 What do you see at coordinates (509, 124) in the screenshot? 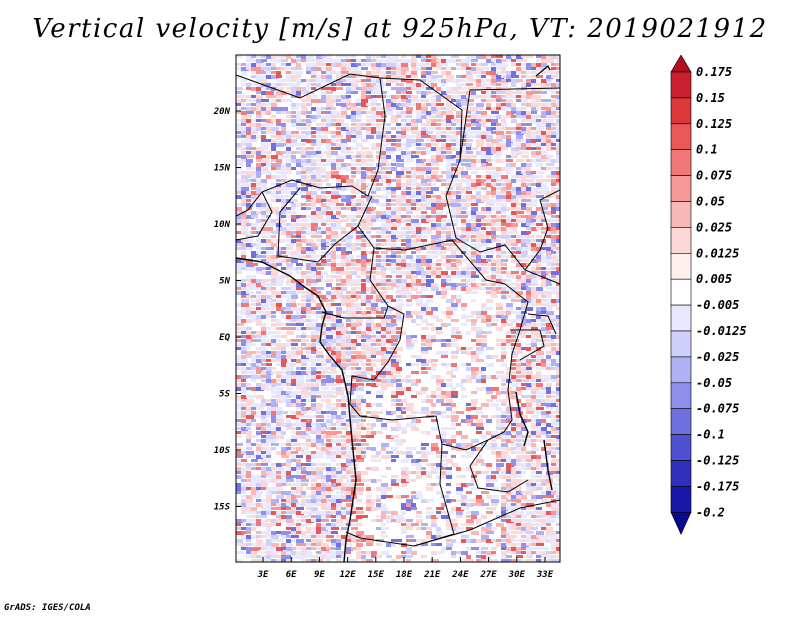
I see `border-ethiopia` at bounding box center [509, 124].